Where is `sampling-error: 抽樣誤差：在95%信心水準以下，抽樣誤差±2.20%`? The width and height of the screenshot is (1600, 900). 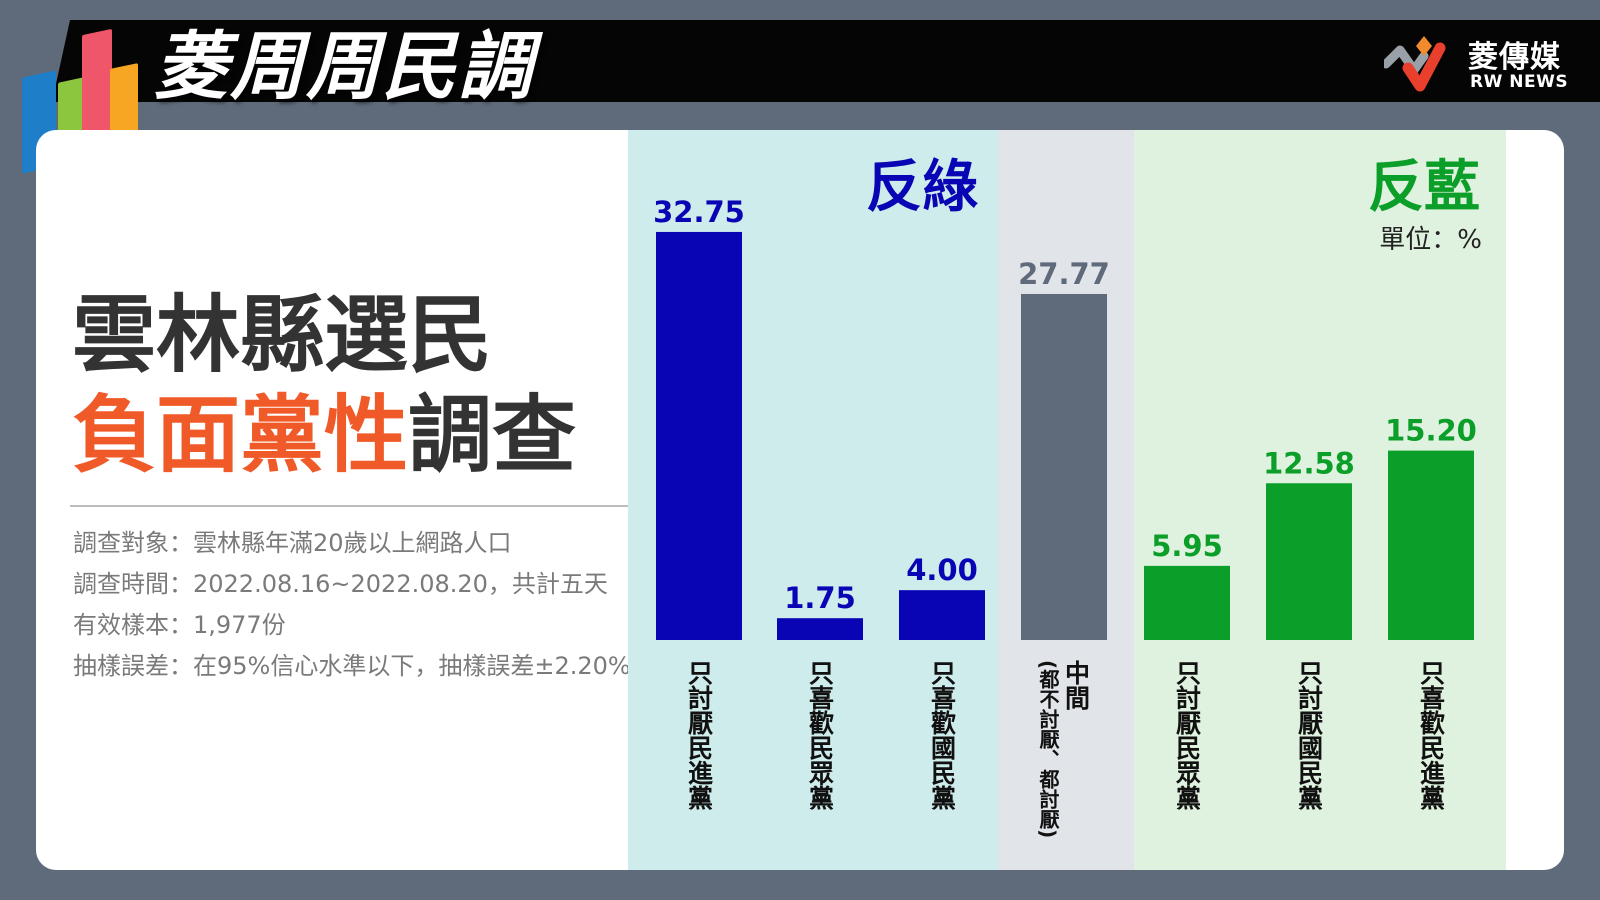
sampling-error: 抽樣誤差：在95%信心水準以下，抽樣誤差±2.20% is located at coordinates (352, 666).